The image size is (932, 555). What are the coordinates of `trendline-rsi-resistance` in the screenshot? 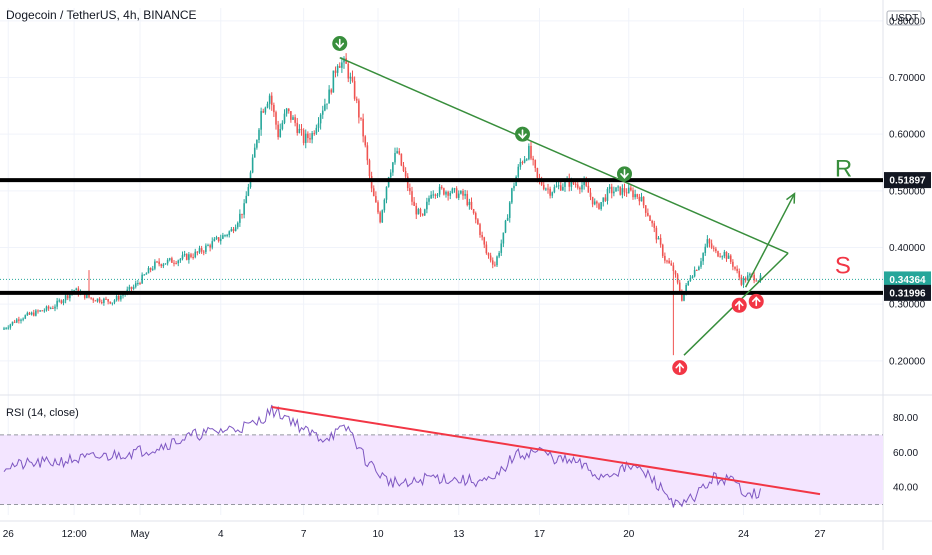 It's located at (546, 450).